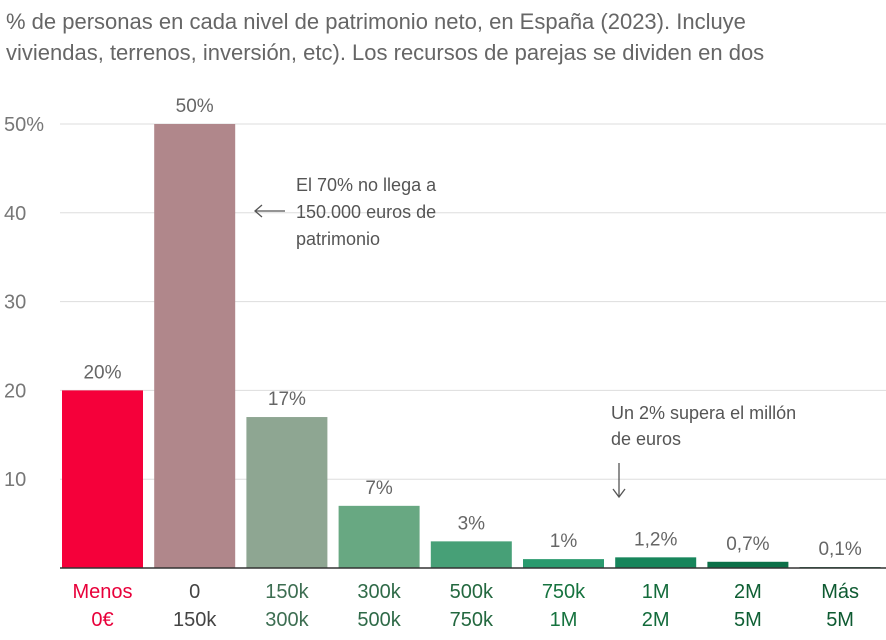  Describe the element at coordinates (564, 541) in the screenshot. I see `value-label: 1%` at that location.